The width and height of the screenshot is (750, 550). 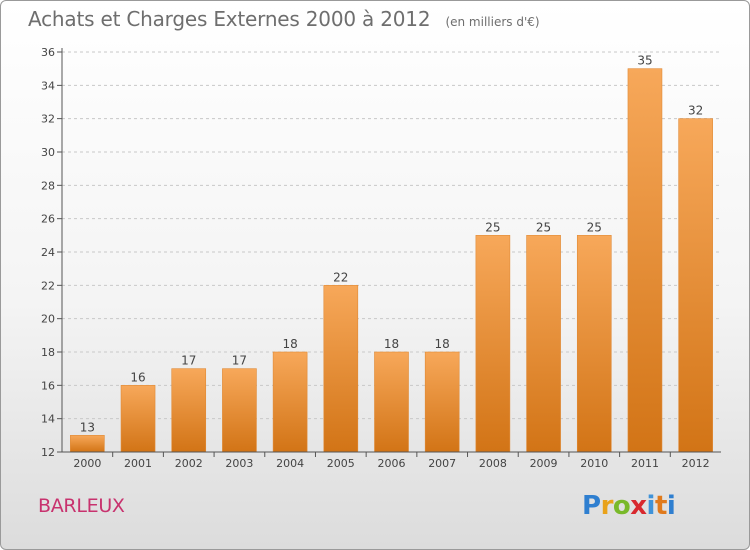 I want to click on y-tick-label: 34, so click(x=48, y=85).